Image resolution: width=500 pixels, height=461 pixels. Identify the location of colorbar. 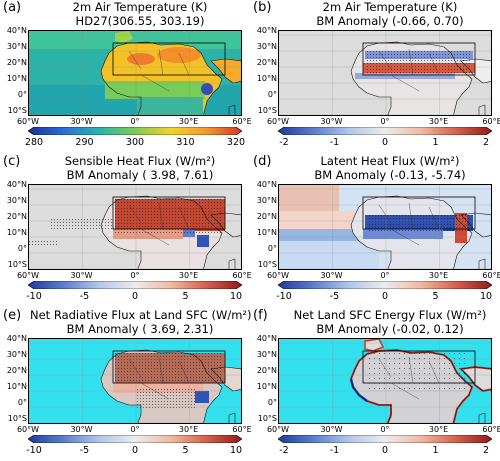
(385, 439).